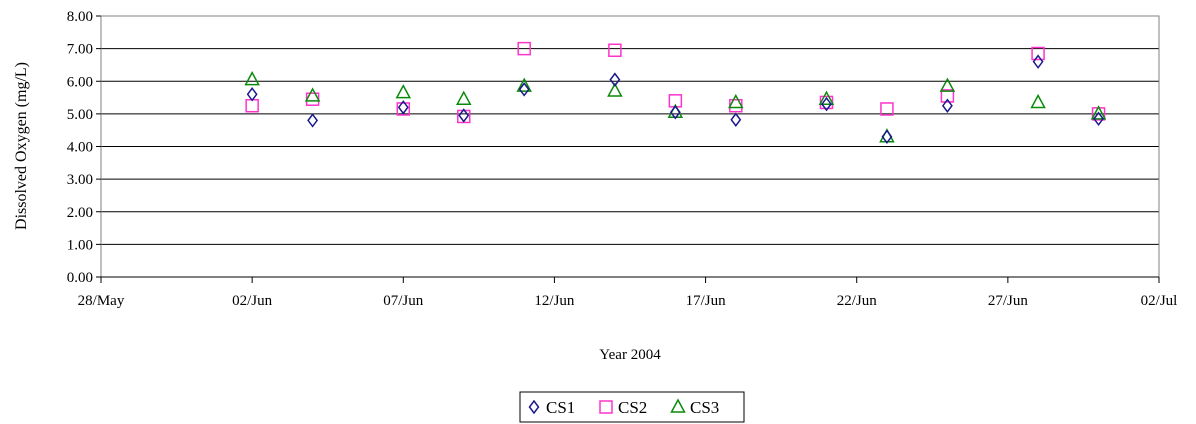 The height and width of the screenshot is (424, 1196). What do you see at coordinates (80, 245) in the screenshot?
I see `y-tick-label: 1.00` at bounding box center [80, 245].